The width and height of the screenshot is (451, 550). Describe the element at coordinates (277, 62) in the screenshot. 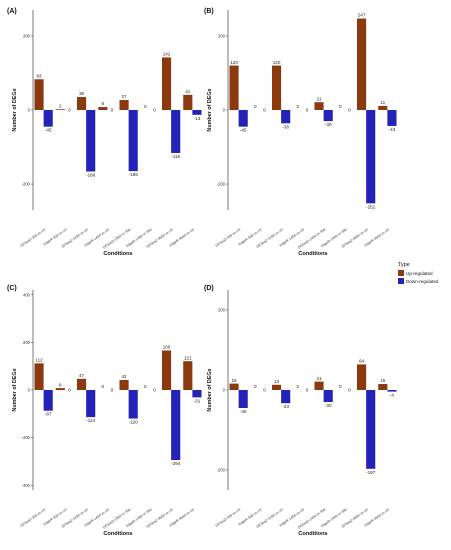

I see `data-label-up: 120` at that location.